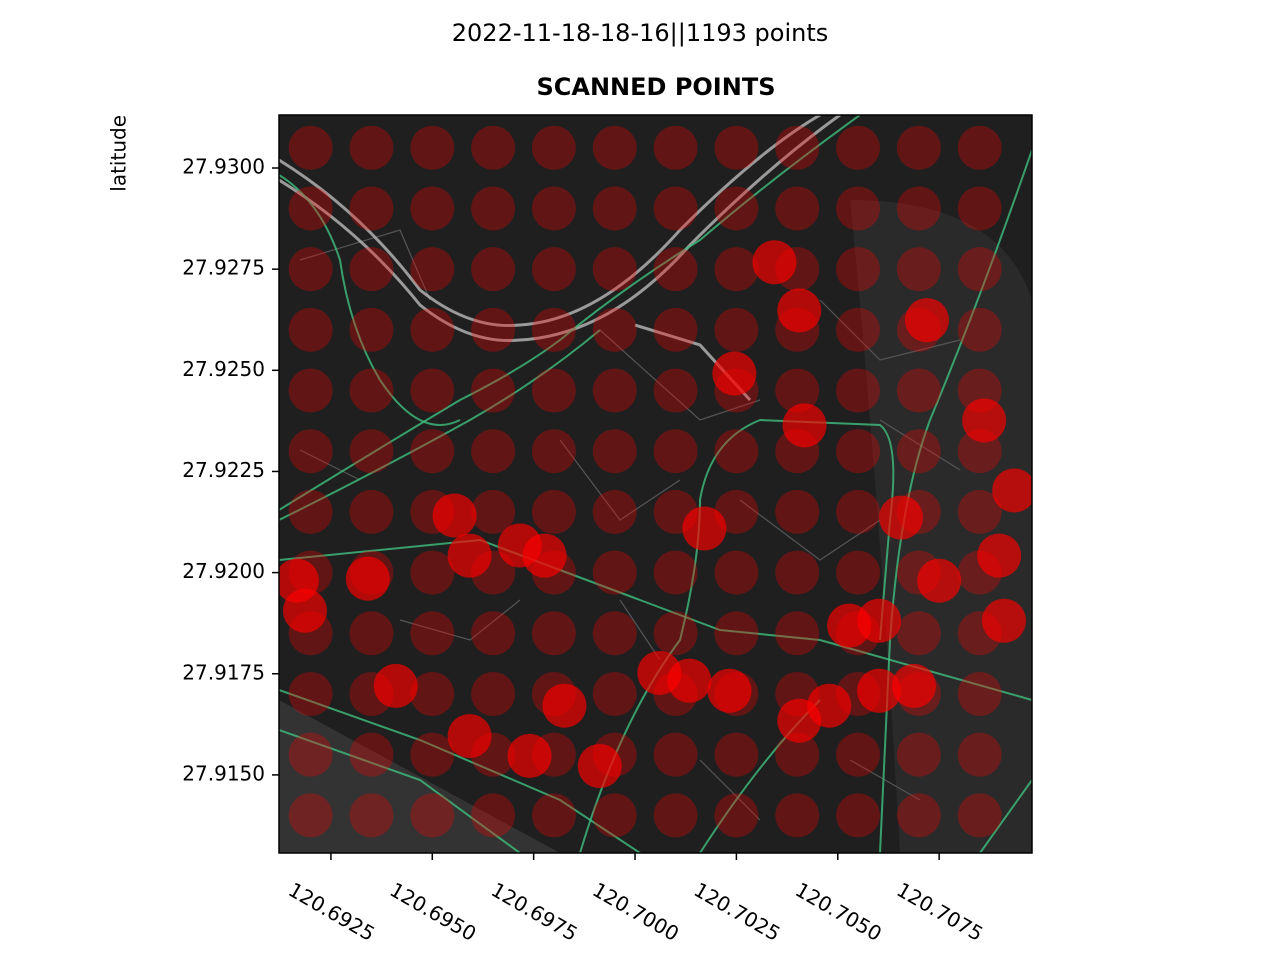 The width and height of the screenshot is (1280, 960). What do you see at coordinates (640, 33) in the screenshot?
I see `suptitle: 2022-11-18-18-16||1193 points` at bounding box center [640, 33].